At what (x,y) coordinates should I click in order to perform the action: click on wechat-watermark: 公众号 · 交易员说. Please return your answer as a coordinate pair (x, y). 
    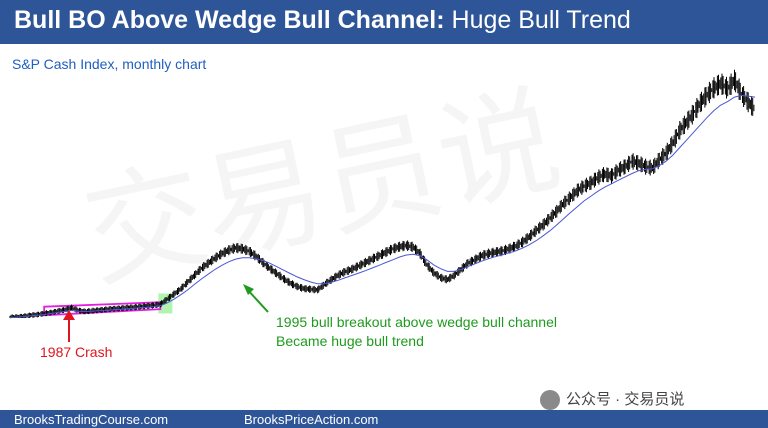
    Looking at the image, I should click on (612, 399).